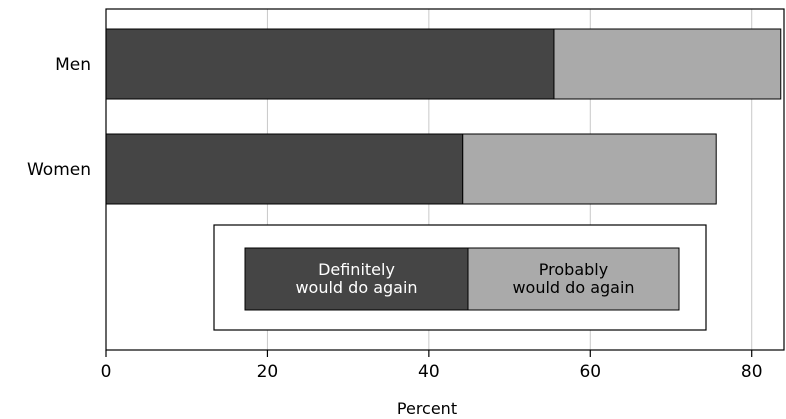  I want to click on bar-women-definitely, so click(284, 169).